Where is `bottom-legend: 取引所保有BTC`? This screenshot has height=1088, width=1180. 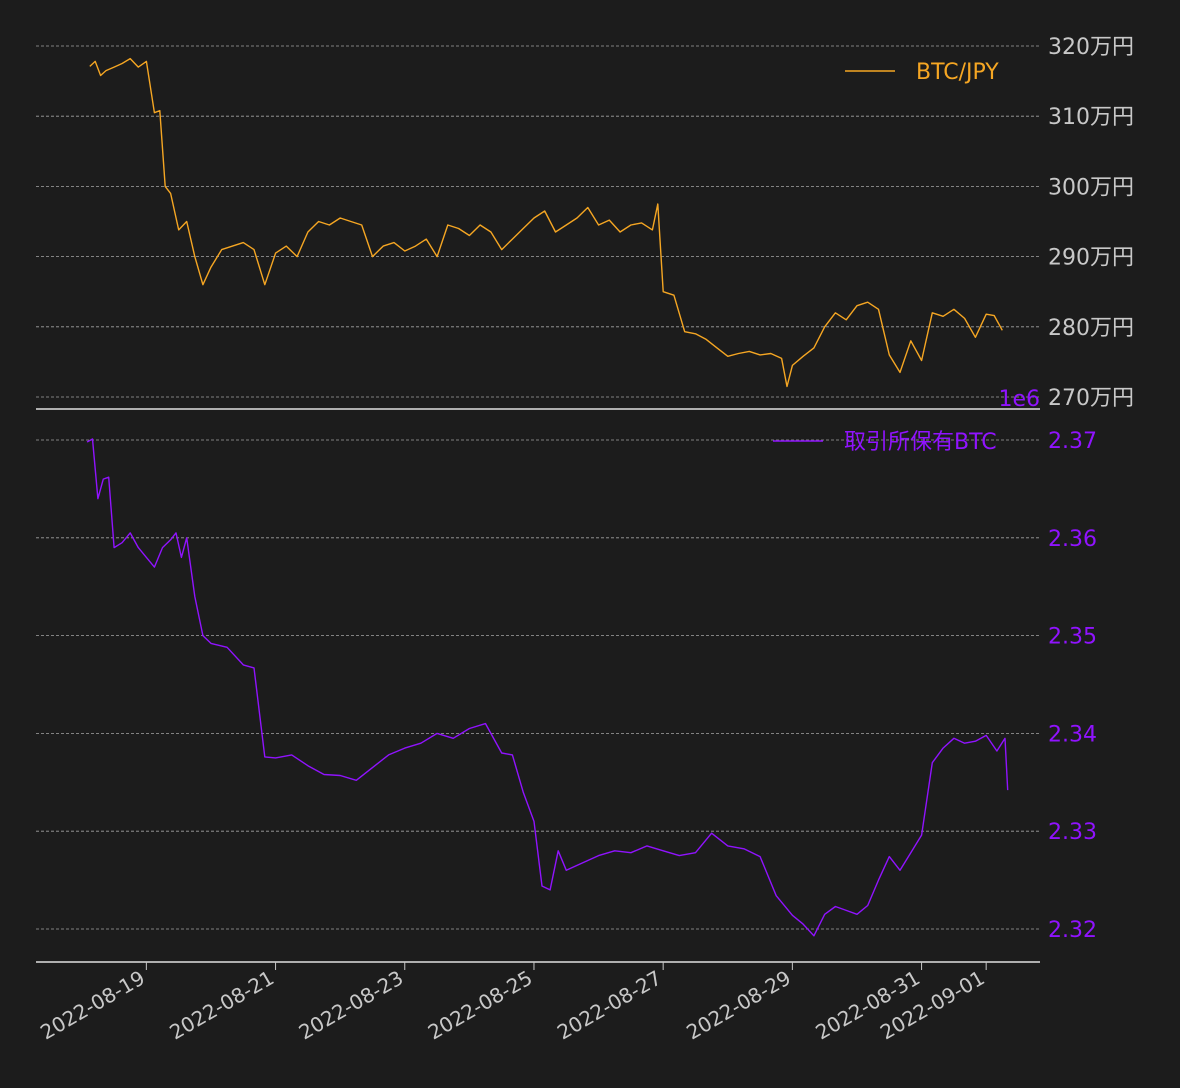
bottom-legend: 取引所保有BTC is located at coordinates (885, 442).